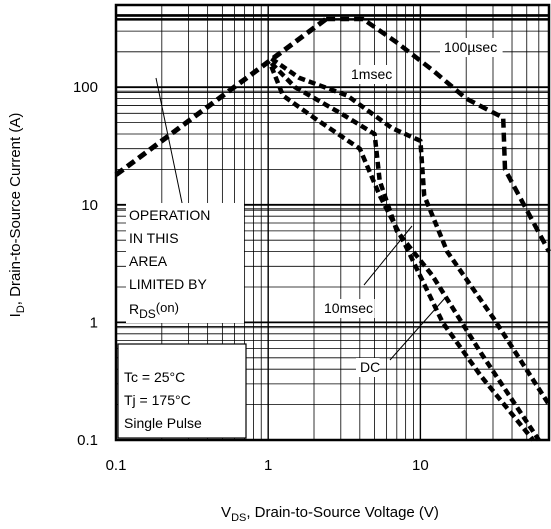 This screenshot has width=551, height=529. Describe the element at coordinates (15, 209) in the screenshot. I see `y-axis-title-rest: , Drain-to-Source Current (A)` at that location.